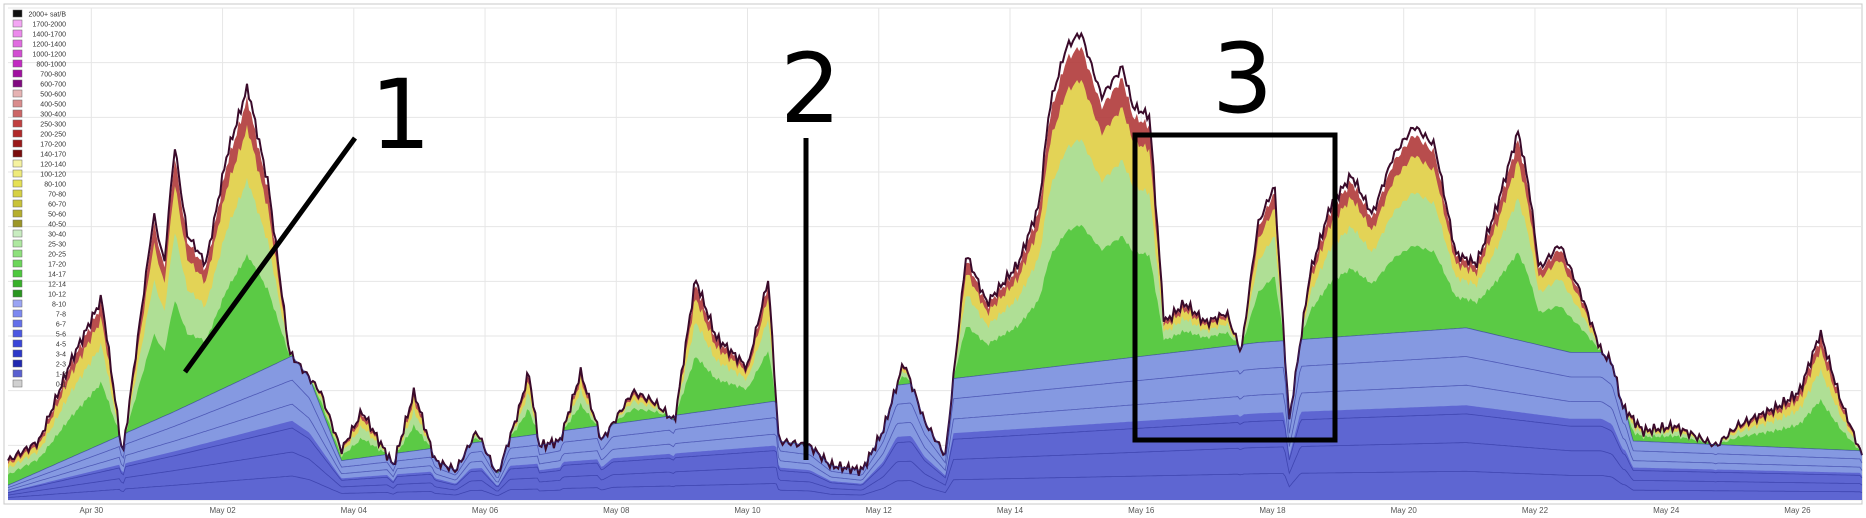 The height and width of the screenshot is (518, 1866). What do you see at coordinates (53, 125) in the screenshot?
I see `legend-label: 250-300` at bounding box center [53, 125].